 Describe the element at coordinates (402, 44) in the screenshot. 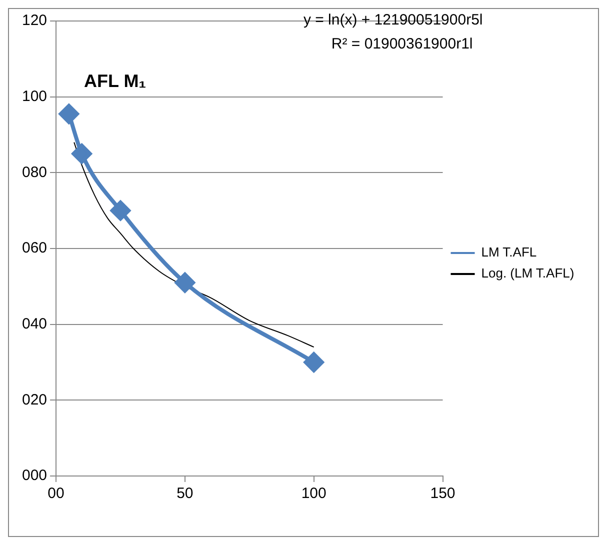

I see `annotation: R² = 01900361900r1l` at that location.